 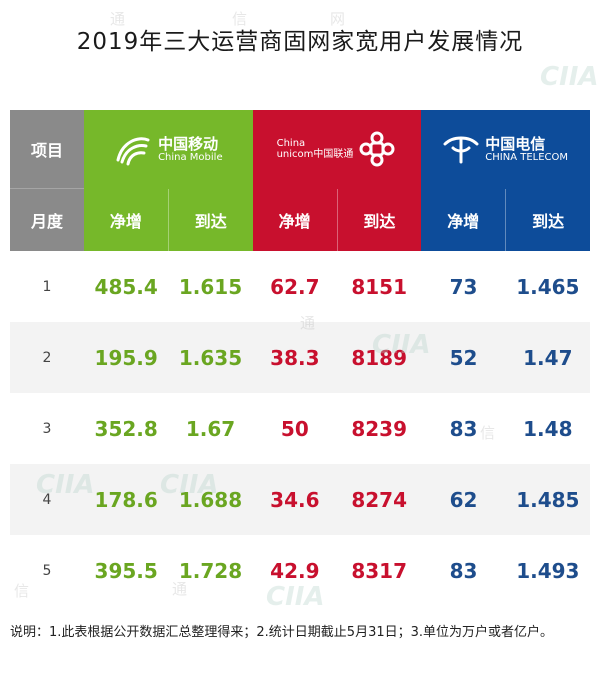 I want to click on china-telecom-net-add-cell: 52, so click(x=463, y=357).